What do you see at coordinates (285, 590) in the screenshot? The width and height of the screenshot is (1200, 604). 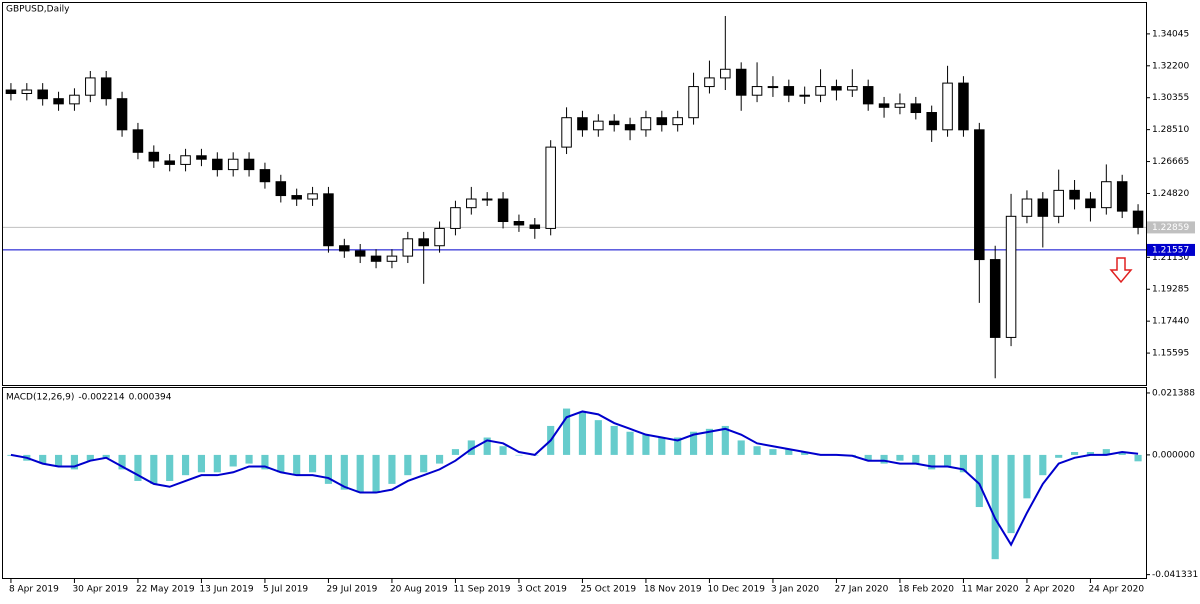 I see `x-tick-label: 5 Jul 2019` at bounding box center [285, 590].